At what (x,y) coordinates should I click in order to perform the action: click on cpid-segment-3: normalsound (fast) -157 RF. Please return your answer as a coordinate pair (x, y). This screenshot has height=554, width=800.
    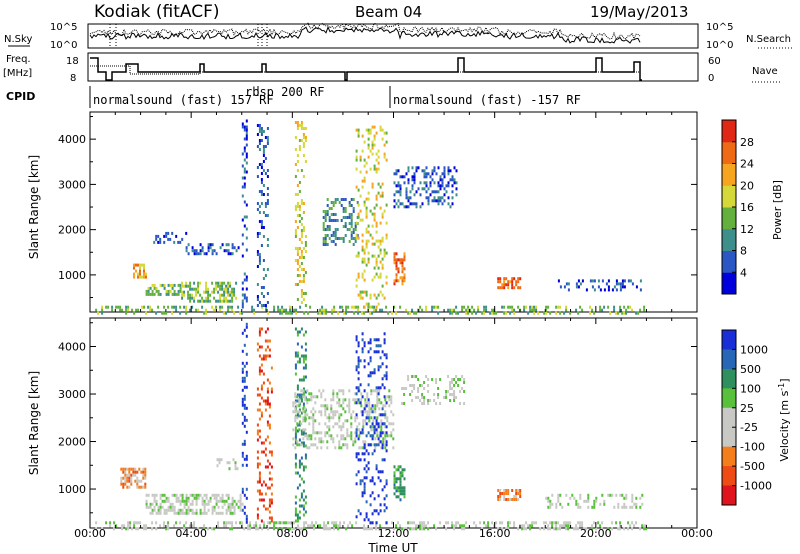
    Looking at the image, I should click on (487, 100).